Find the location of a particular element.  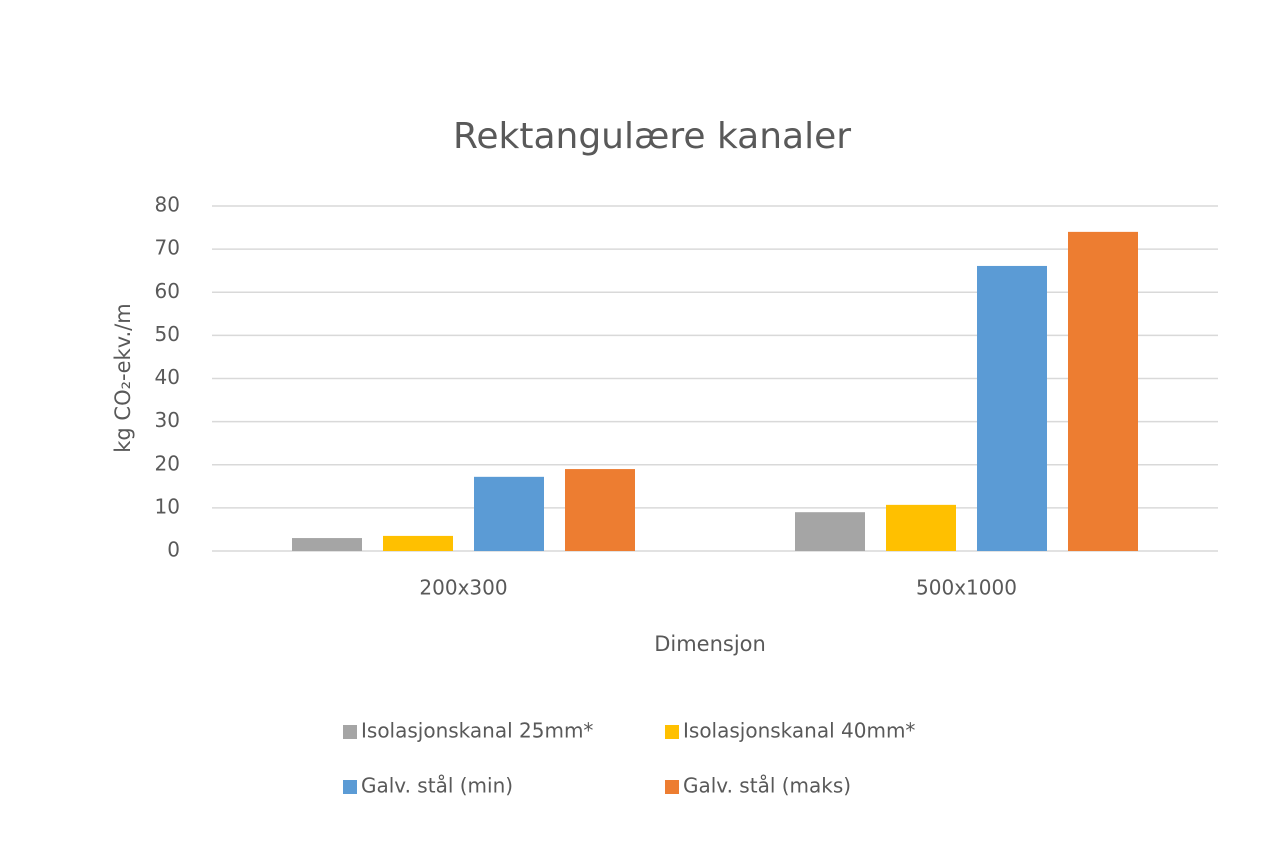

y-tick-label: 70 is located at coordinates (167, 248).